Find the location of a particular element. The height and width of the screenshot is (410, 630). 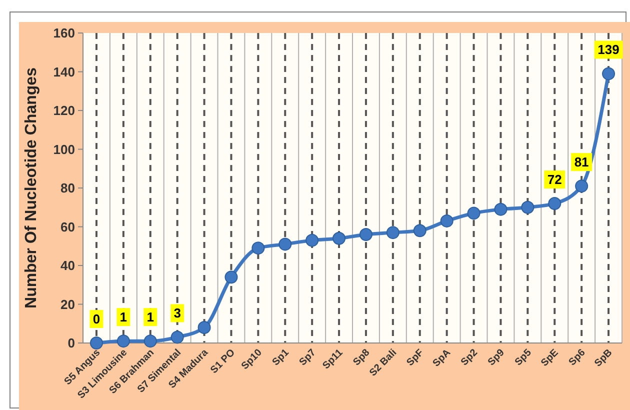

y-tick-label: 60 is located at coordinates (67, 226).